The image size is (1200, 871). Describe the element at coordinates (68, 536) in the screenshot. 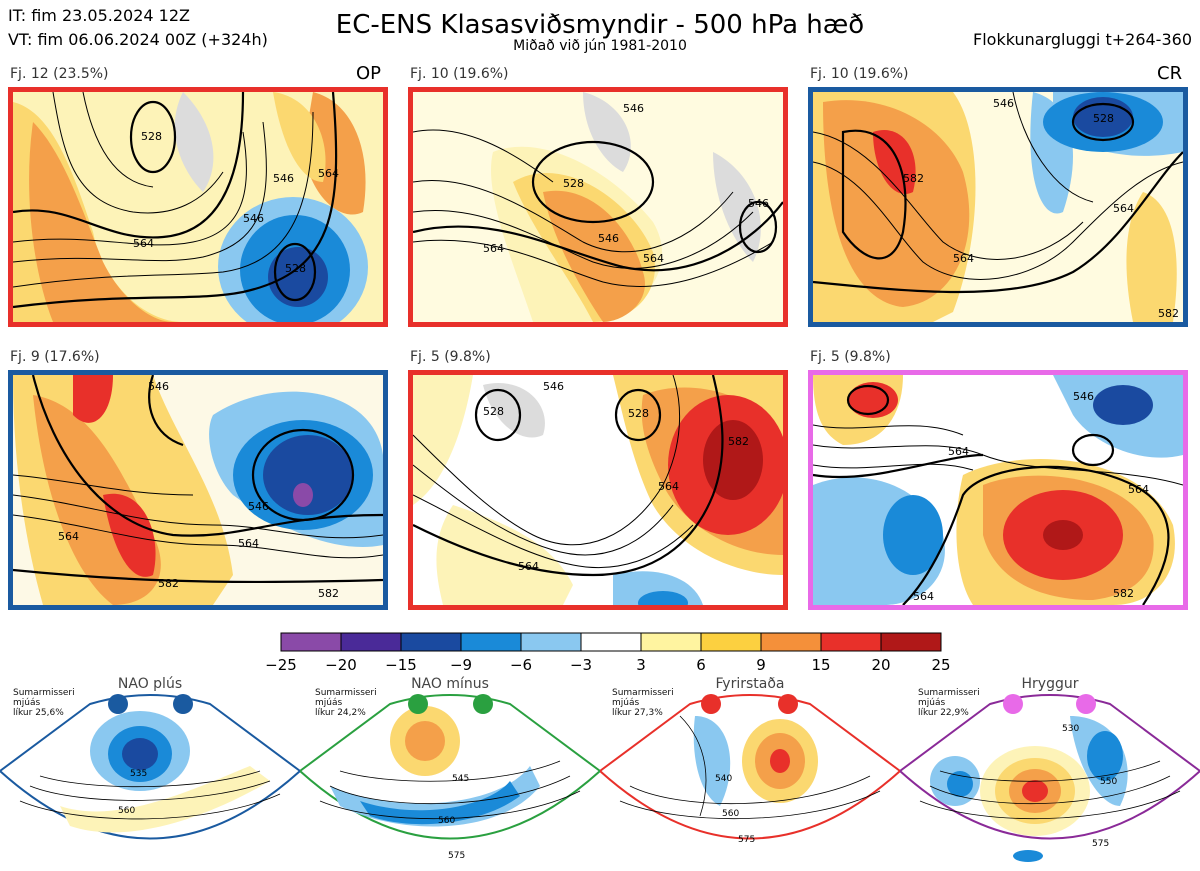

I see `panel-4-contour-label-3: 564` at that location.